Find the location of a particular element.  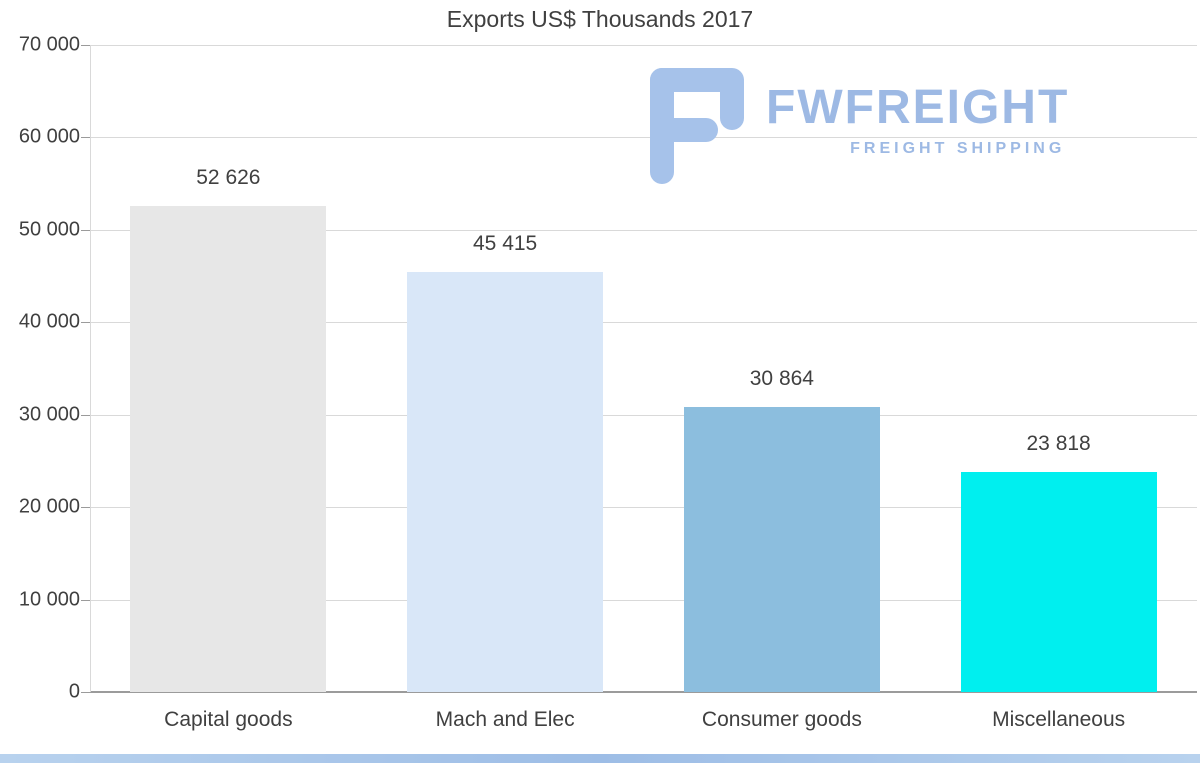

y-axis-tick-label: 50 000 is located at coordinates (49, 229).